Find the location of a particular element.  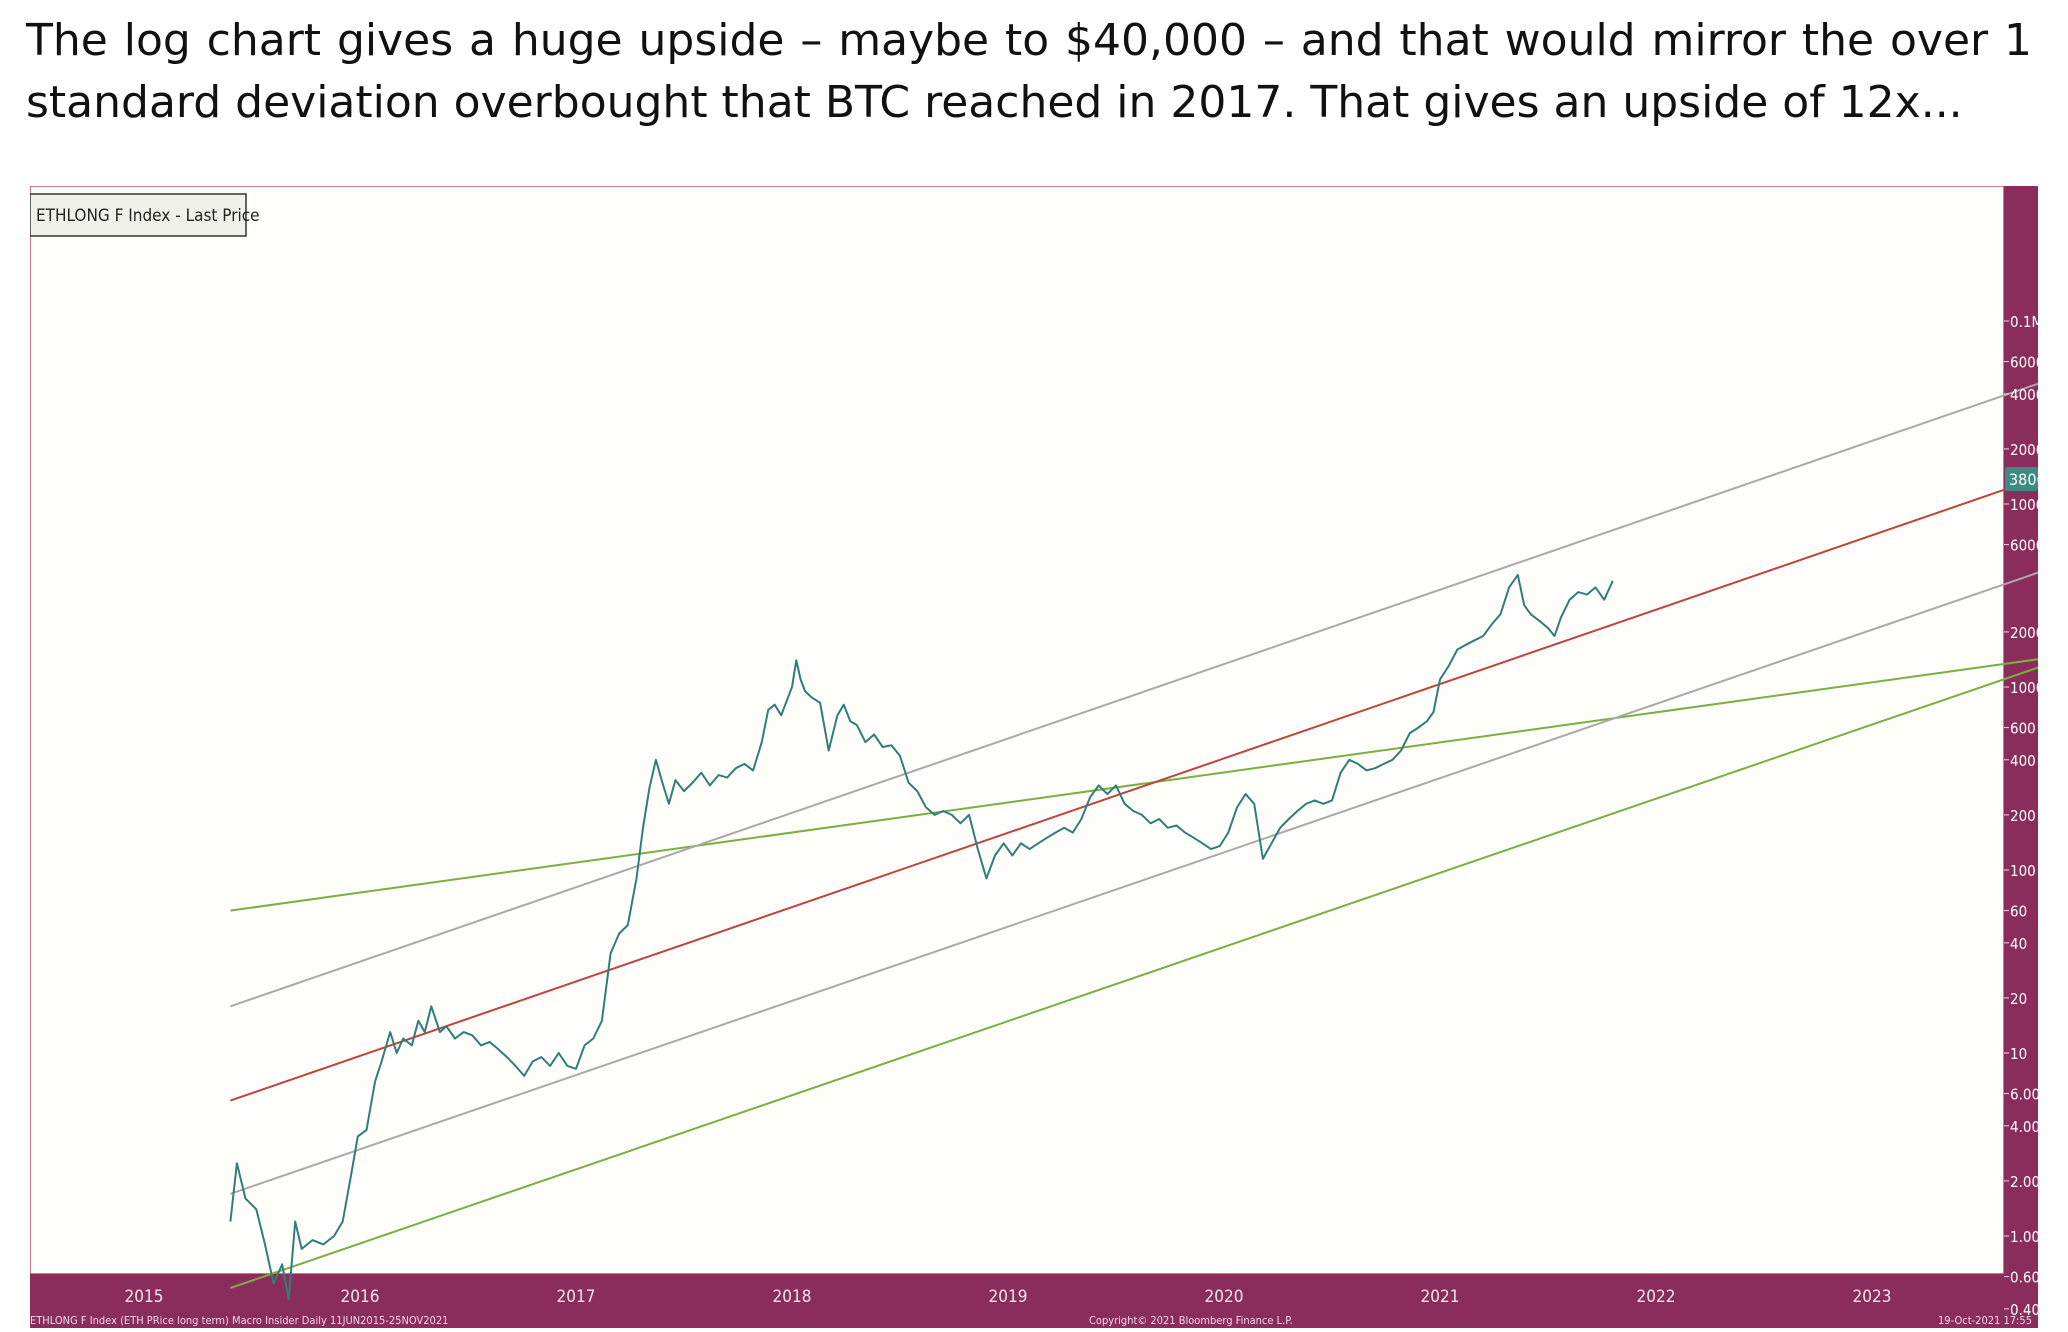

legend-label: ETHLONG F Index - Last Price is located at coordinates (148, 216).